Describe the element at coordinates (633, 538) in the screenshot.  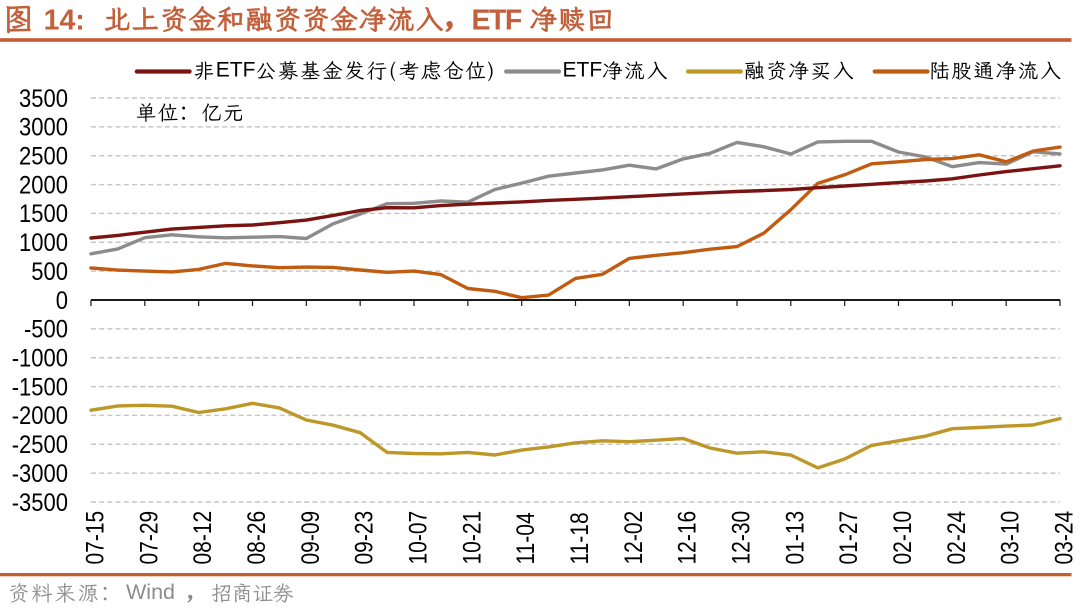
I see `svg-text: 12-02` at that location.